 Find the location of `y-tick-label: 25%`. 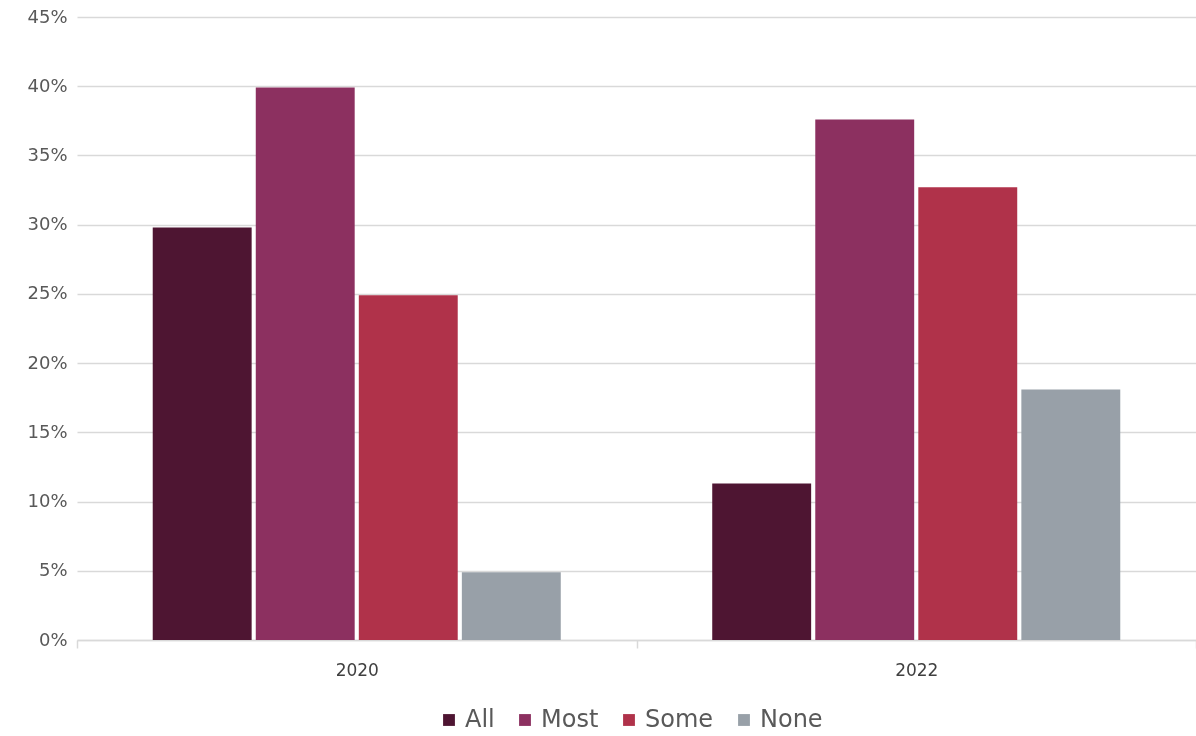

y-tick-label: 25% is located at coordinates (47, 293).